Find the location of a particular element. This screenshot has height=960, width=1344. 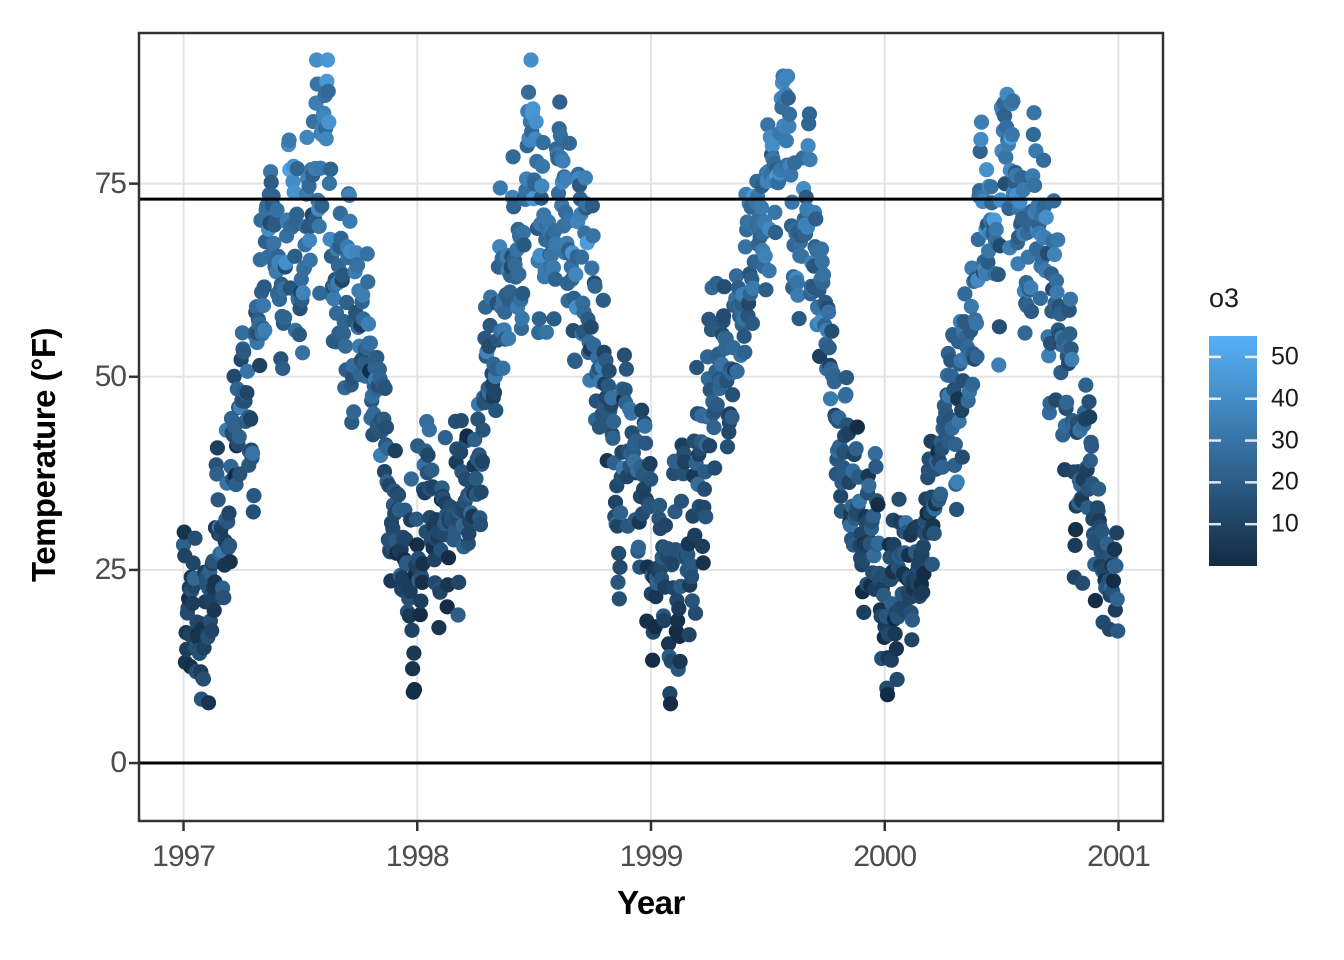

legend-tick-label-50: 50 is located at coordinates (1285, 356).